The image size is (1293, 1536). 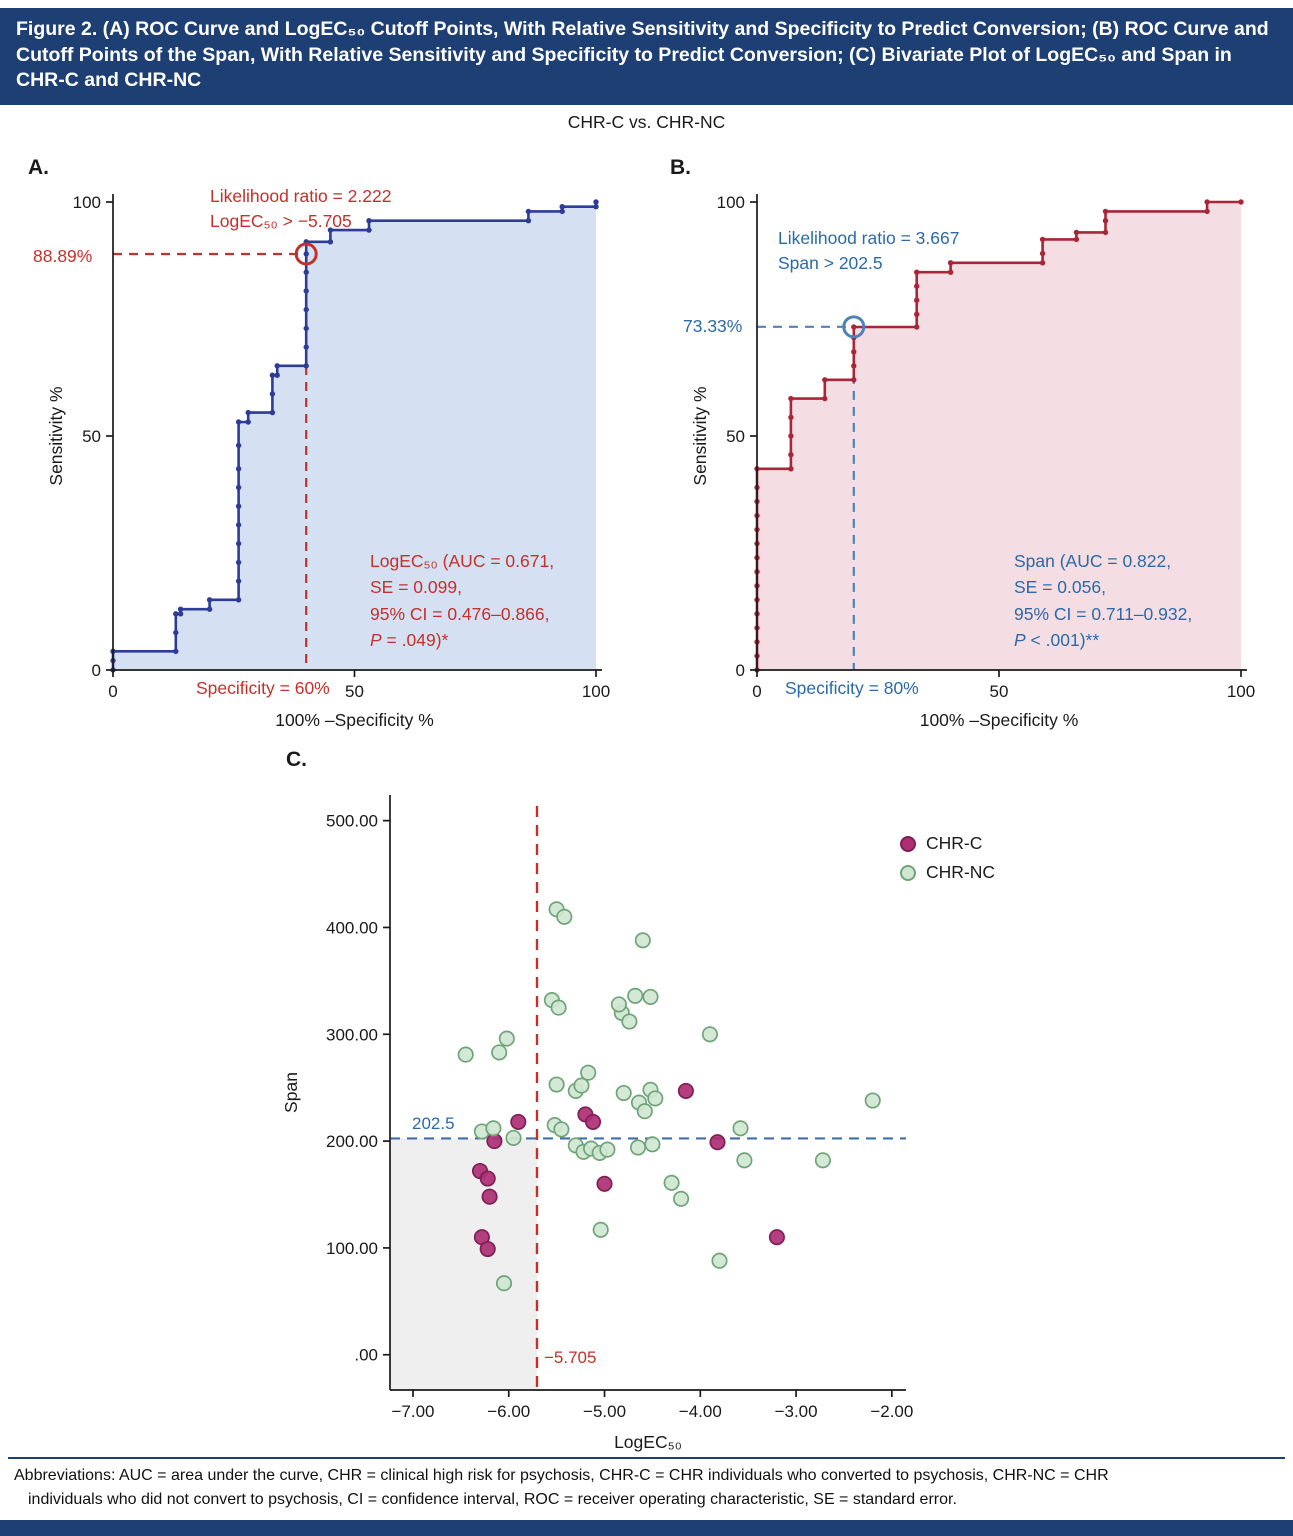 I want to click on panel-a-label: A., so click(x=38, y=167).